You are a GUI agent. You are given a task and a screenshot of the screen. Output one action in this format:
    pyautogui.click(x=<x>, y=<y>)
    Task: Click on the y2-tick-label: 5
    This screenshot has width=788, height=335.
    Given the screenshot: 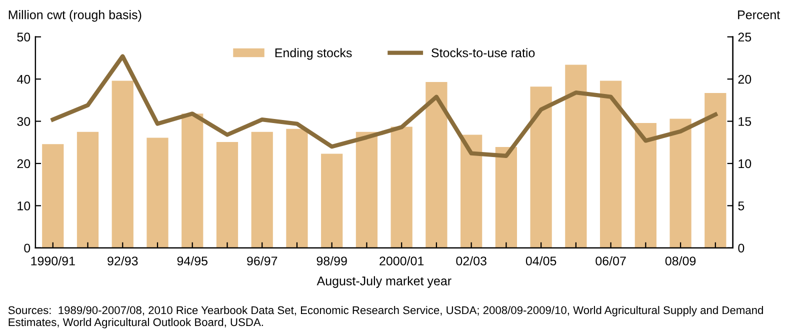 What is the action you would take?
    pyautogui.click(x=741, y=206)
    